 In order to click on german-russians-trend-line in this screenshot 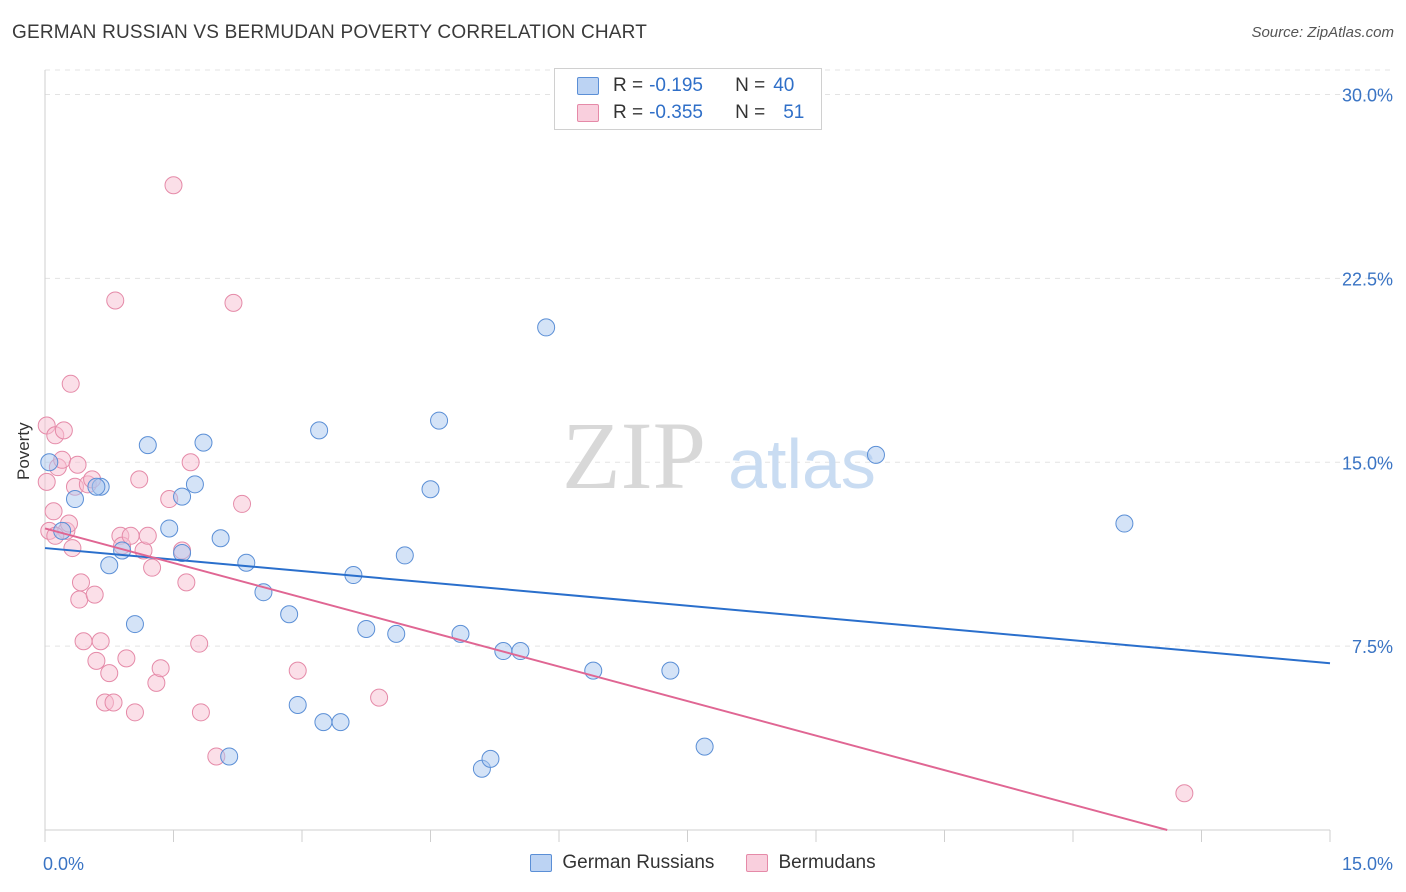, I will do `click(687, 606)`.